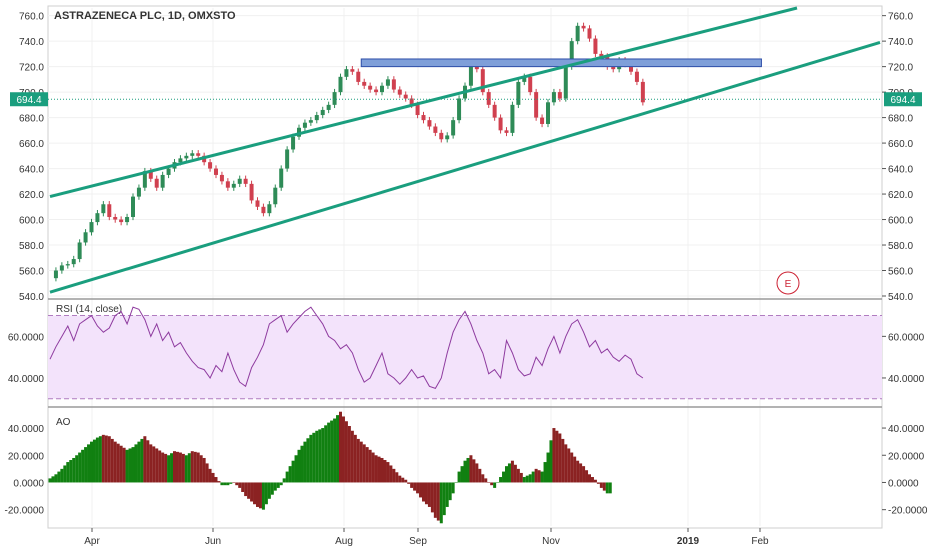 The width and height of the screenshot is (932, 550). Describe the element at coordinates (900, 246) in the screenshot. I see `price-tick-label-right: 580.0` at that location.